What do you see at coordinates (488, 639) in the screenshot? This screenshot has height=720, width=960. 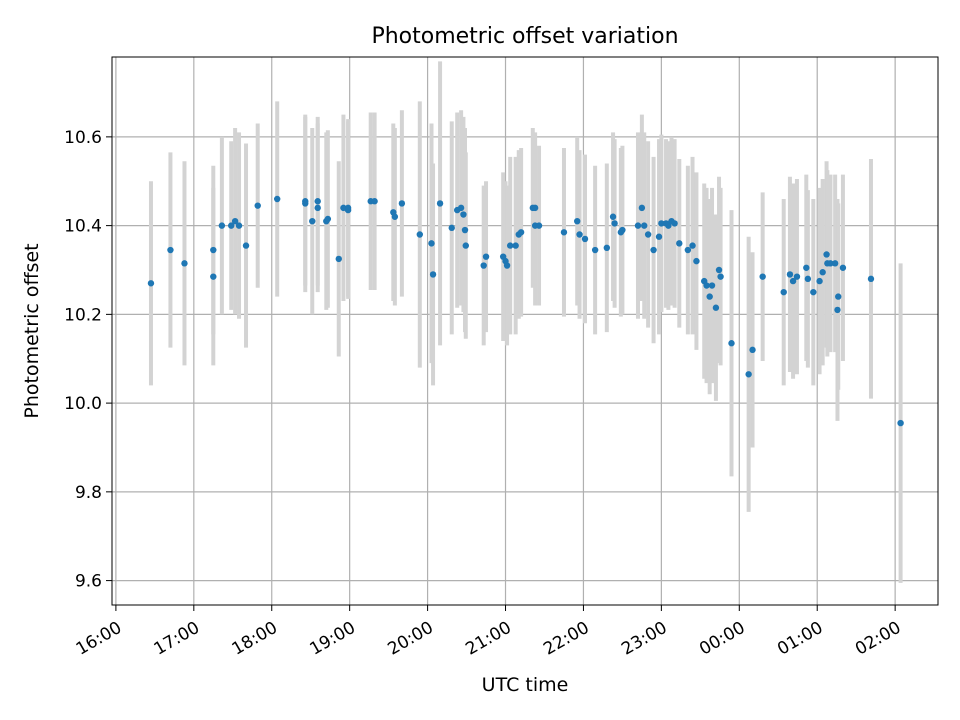 I see `x-tick-label: 21:00` at bounding box center [488, 639].